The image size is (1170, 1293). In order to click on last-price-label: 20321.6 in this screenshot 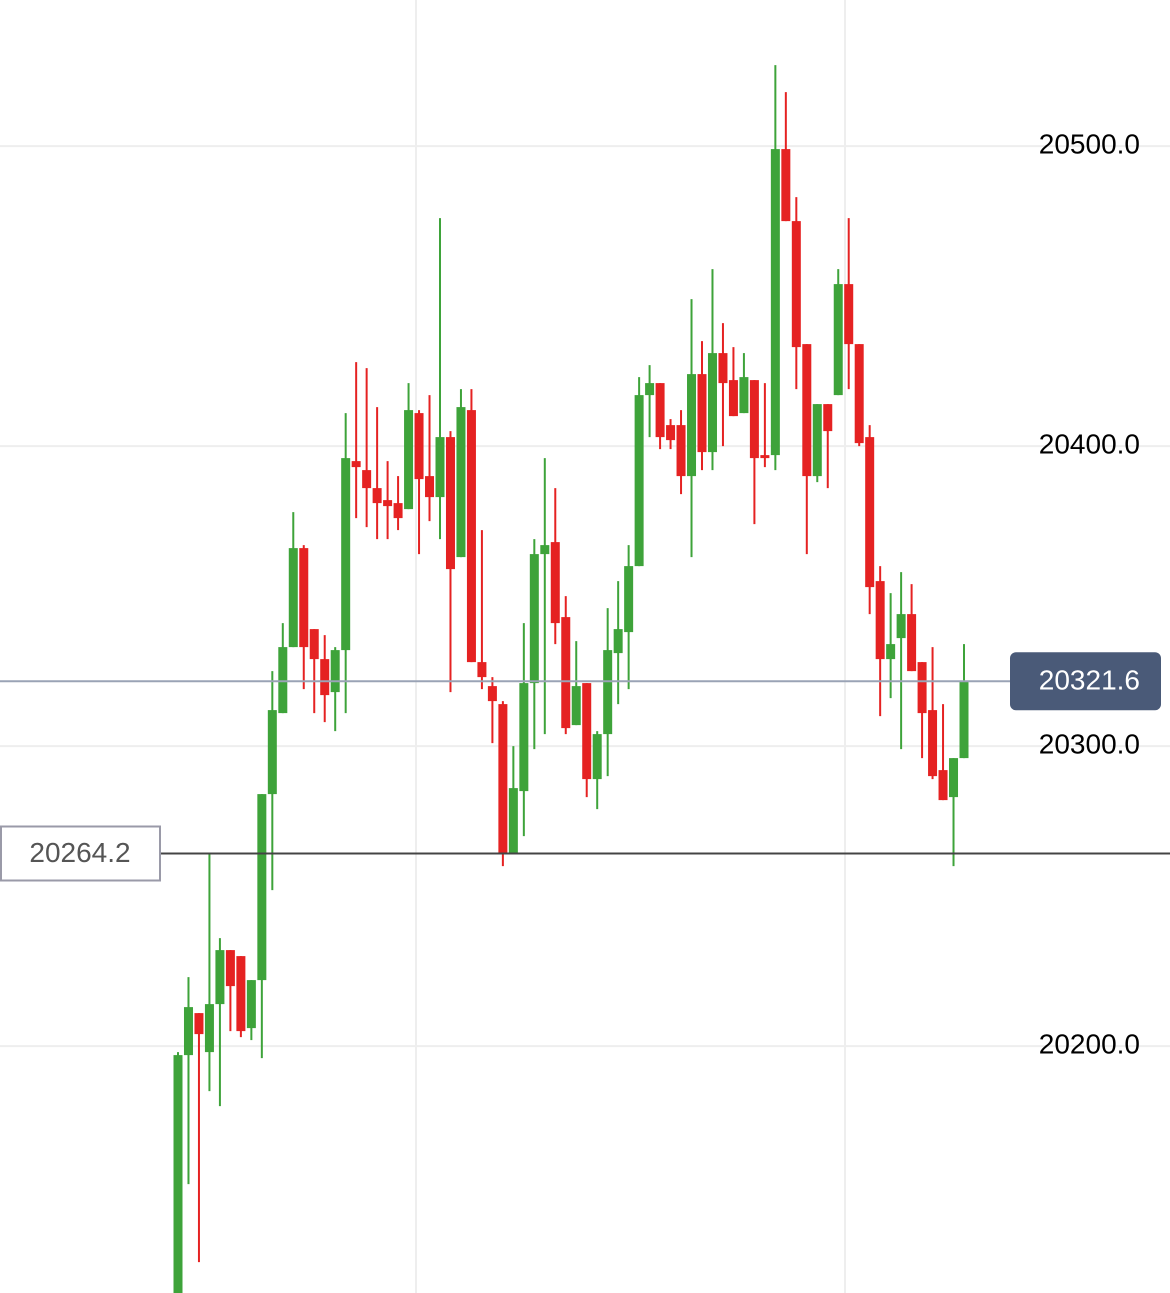, I will do `click(1089, 680)`.